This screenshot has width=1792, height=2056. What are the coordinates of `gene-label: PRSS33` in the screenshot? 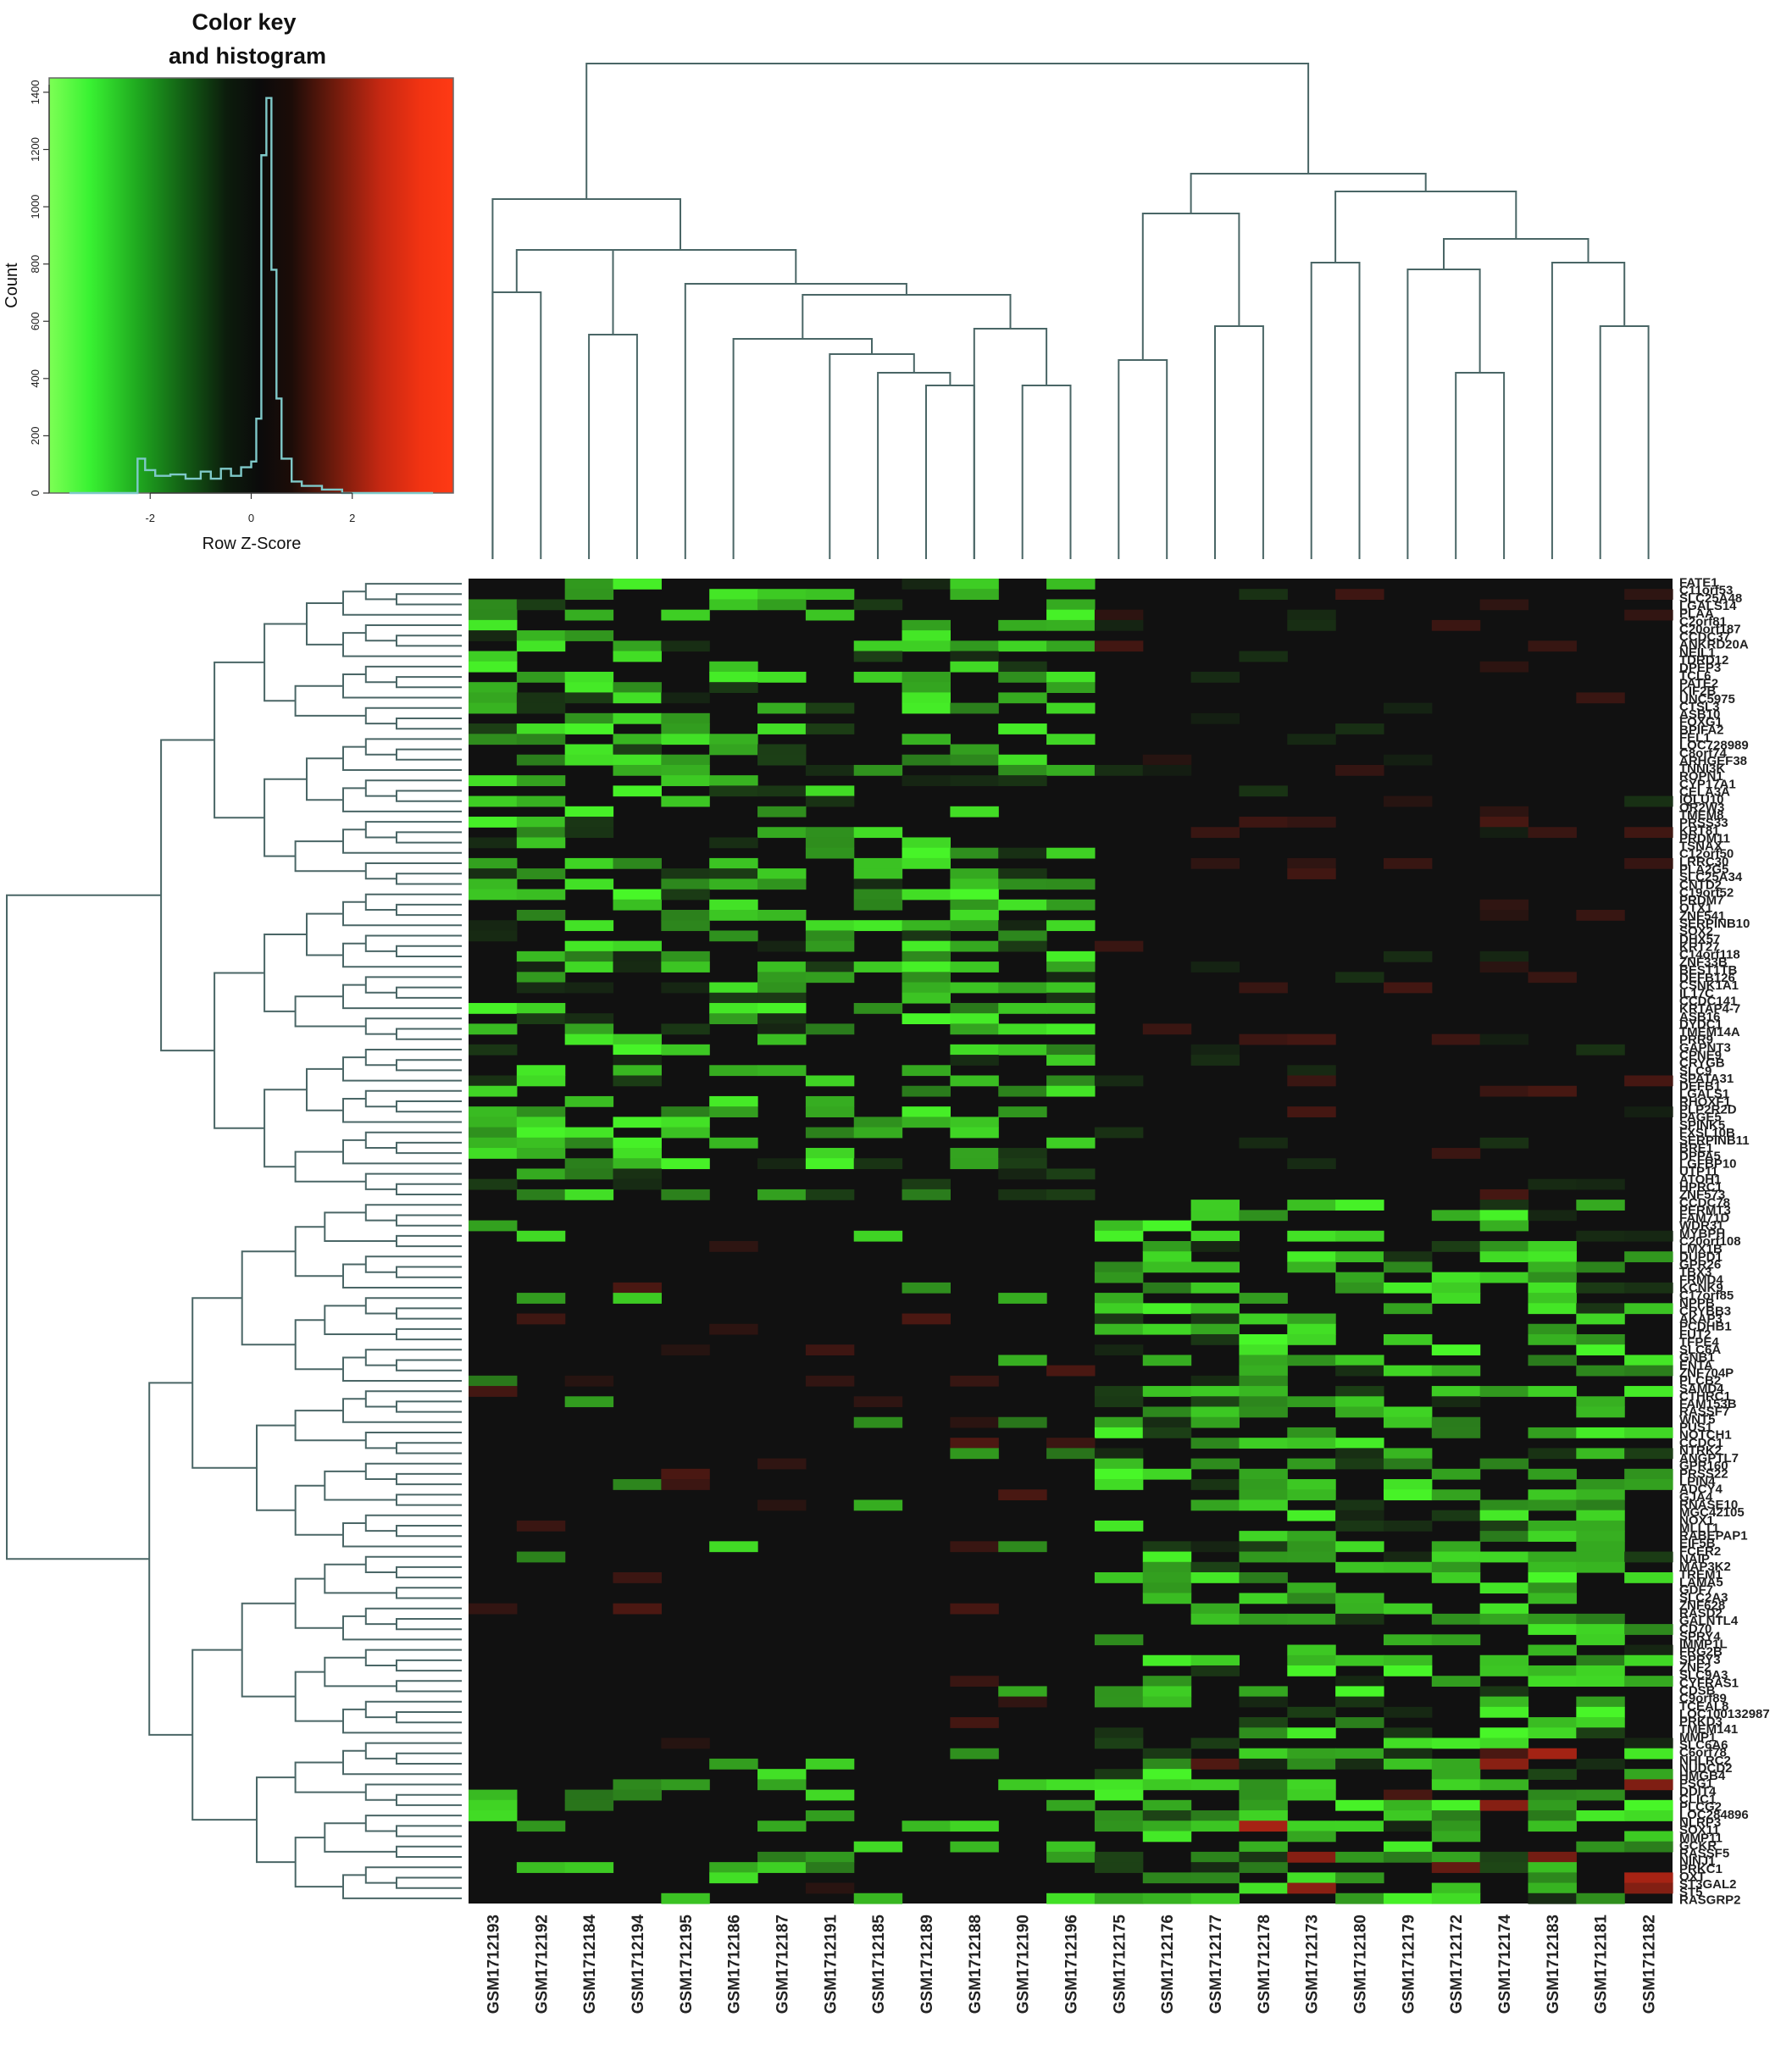 It's located at (1703, 823).